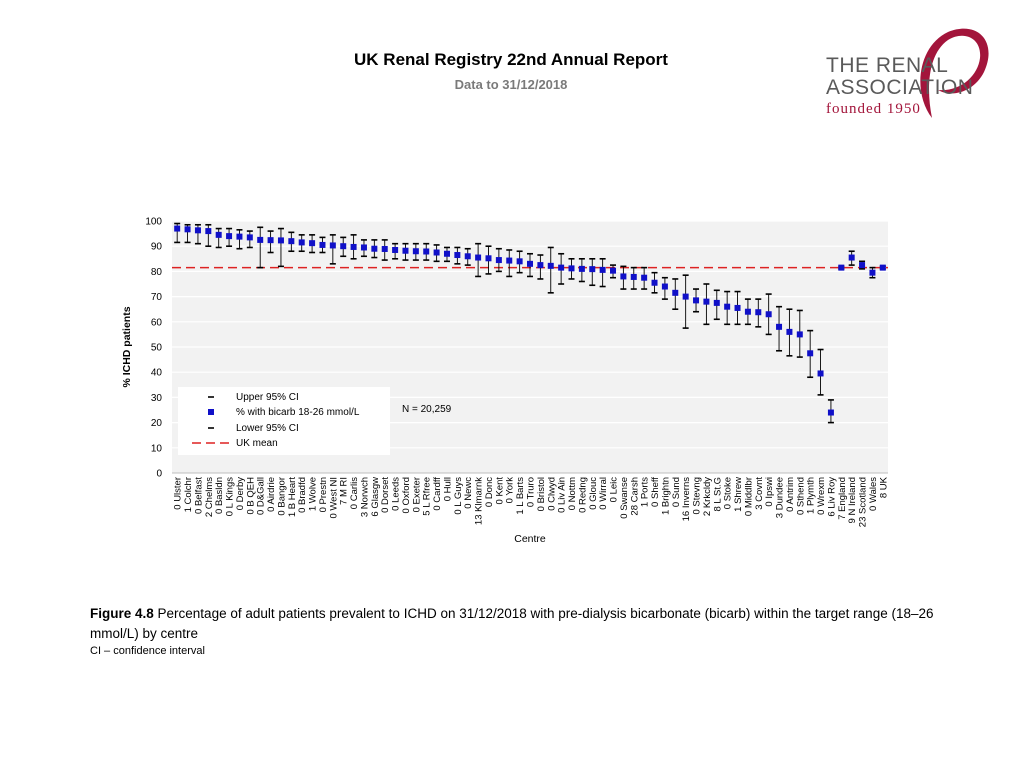  I want to click on x-tick-label: 0 Hull, so click(447, 489).